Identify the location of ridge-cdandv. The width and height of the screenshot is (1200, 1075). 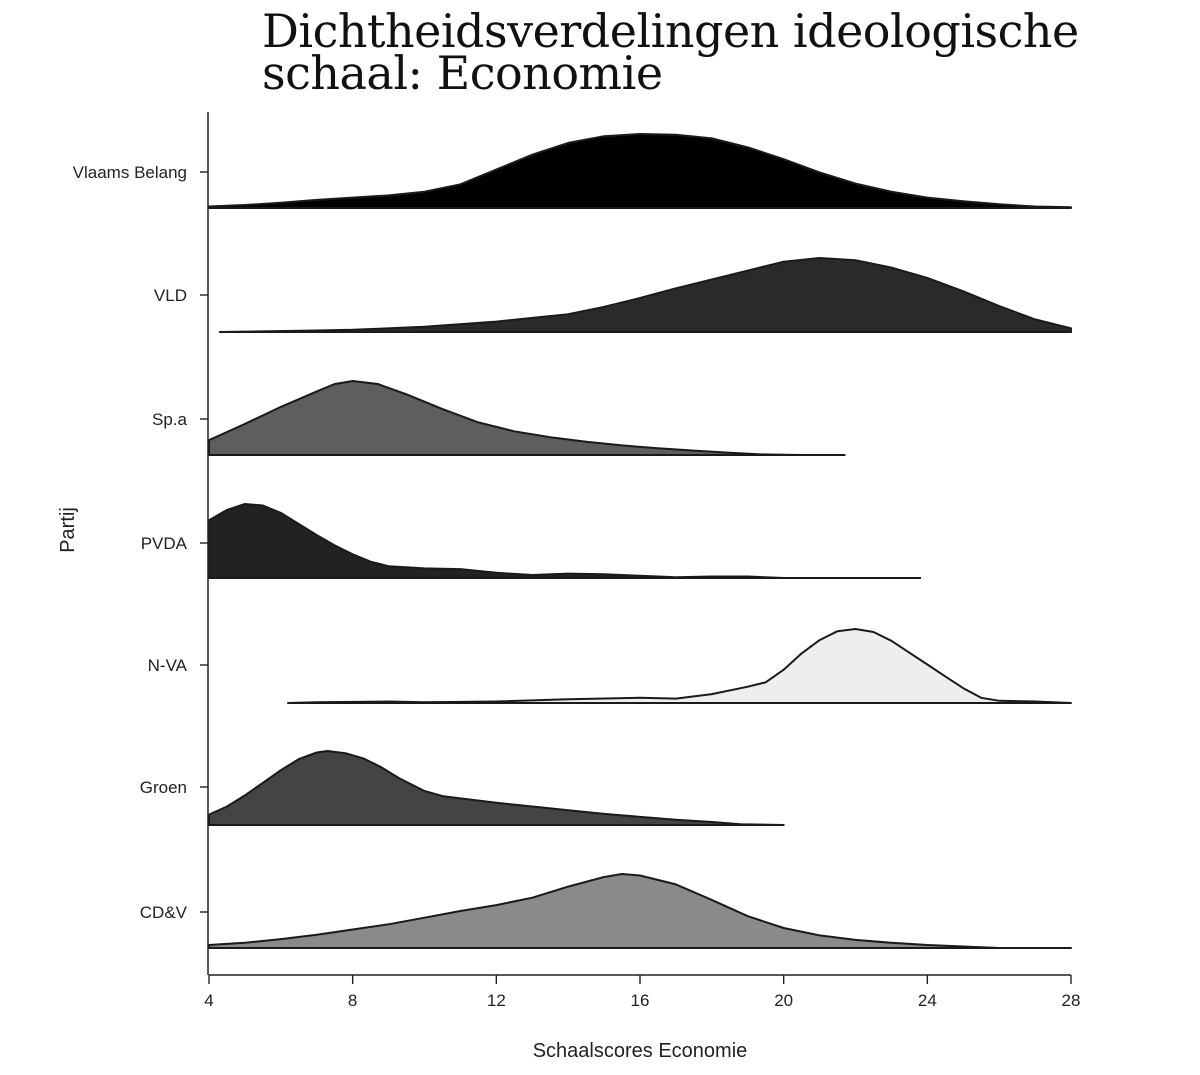
(640, 911).